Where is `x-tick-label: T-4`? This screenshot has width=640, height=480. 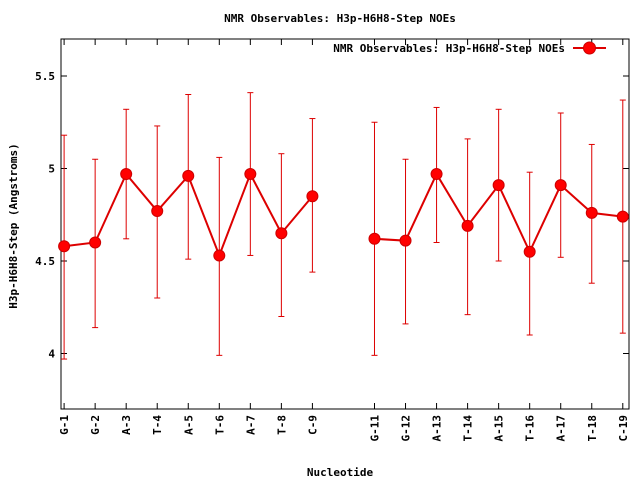 x-tick-label: T-4 is located at coordinates (157, 425).